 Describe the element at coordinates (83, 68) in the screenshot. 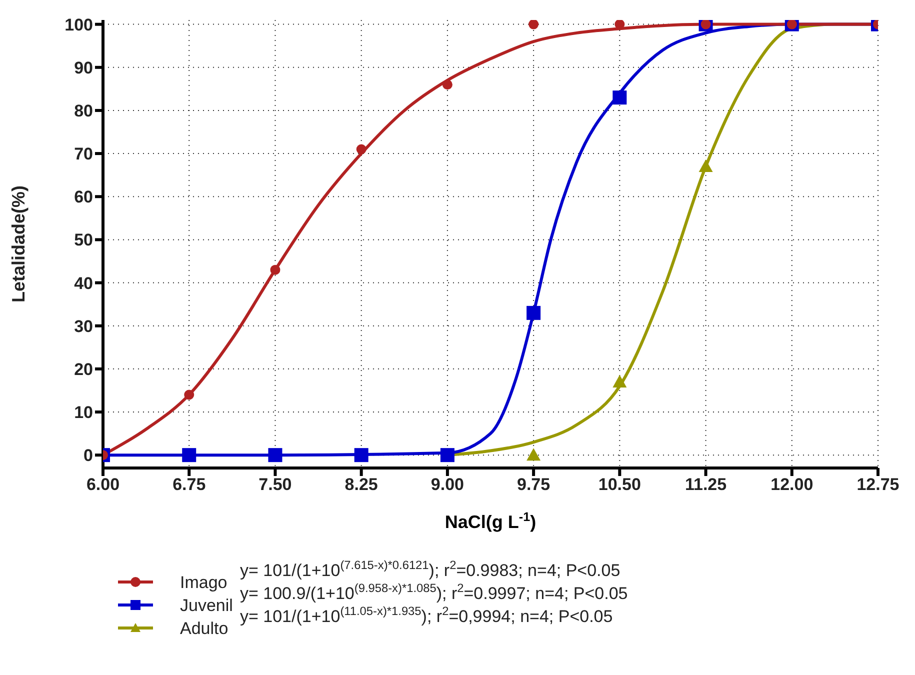

I see `y-tick-label: 90` at that location.